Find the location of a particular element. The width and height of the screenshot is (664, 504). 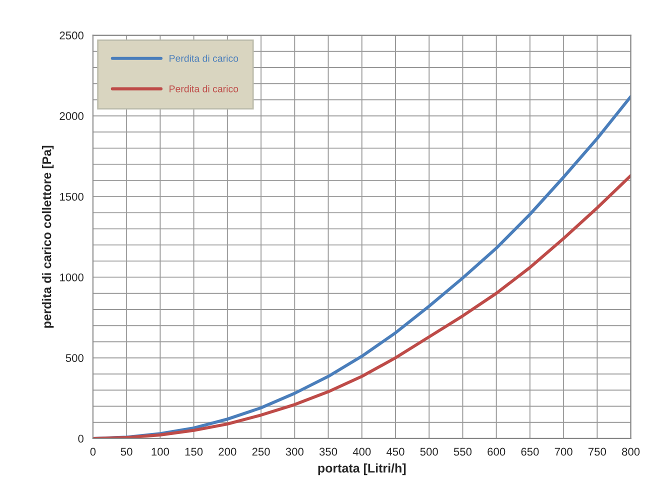

x-tick-label: 550 is located at coordinates (463, 452).